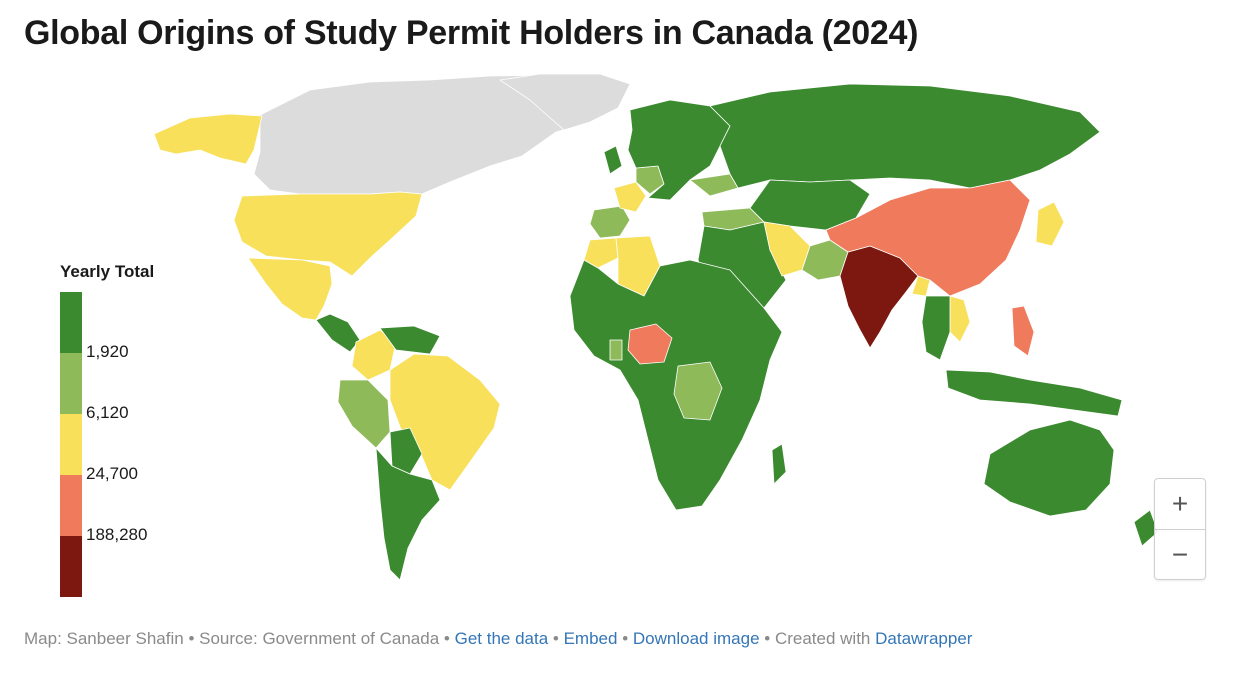  I want to click on country-mexico, so click(290, 289).